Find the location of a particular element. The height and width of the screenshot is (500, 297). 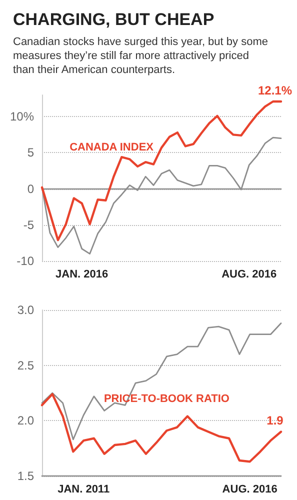

data-label: 1.9 is located at coordinates (275, 421).